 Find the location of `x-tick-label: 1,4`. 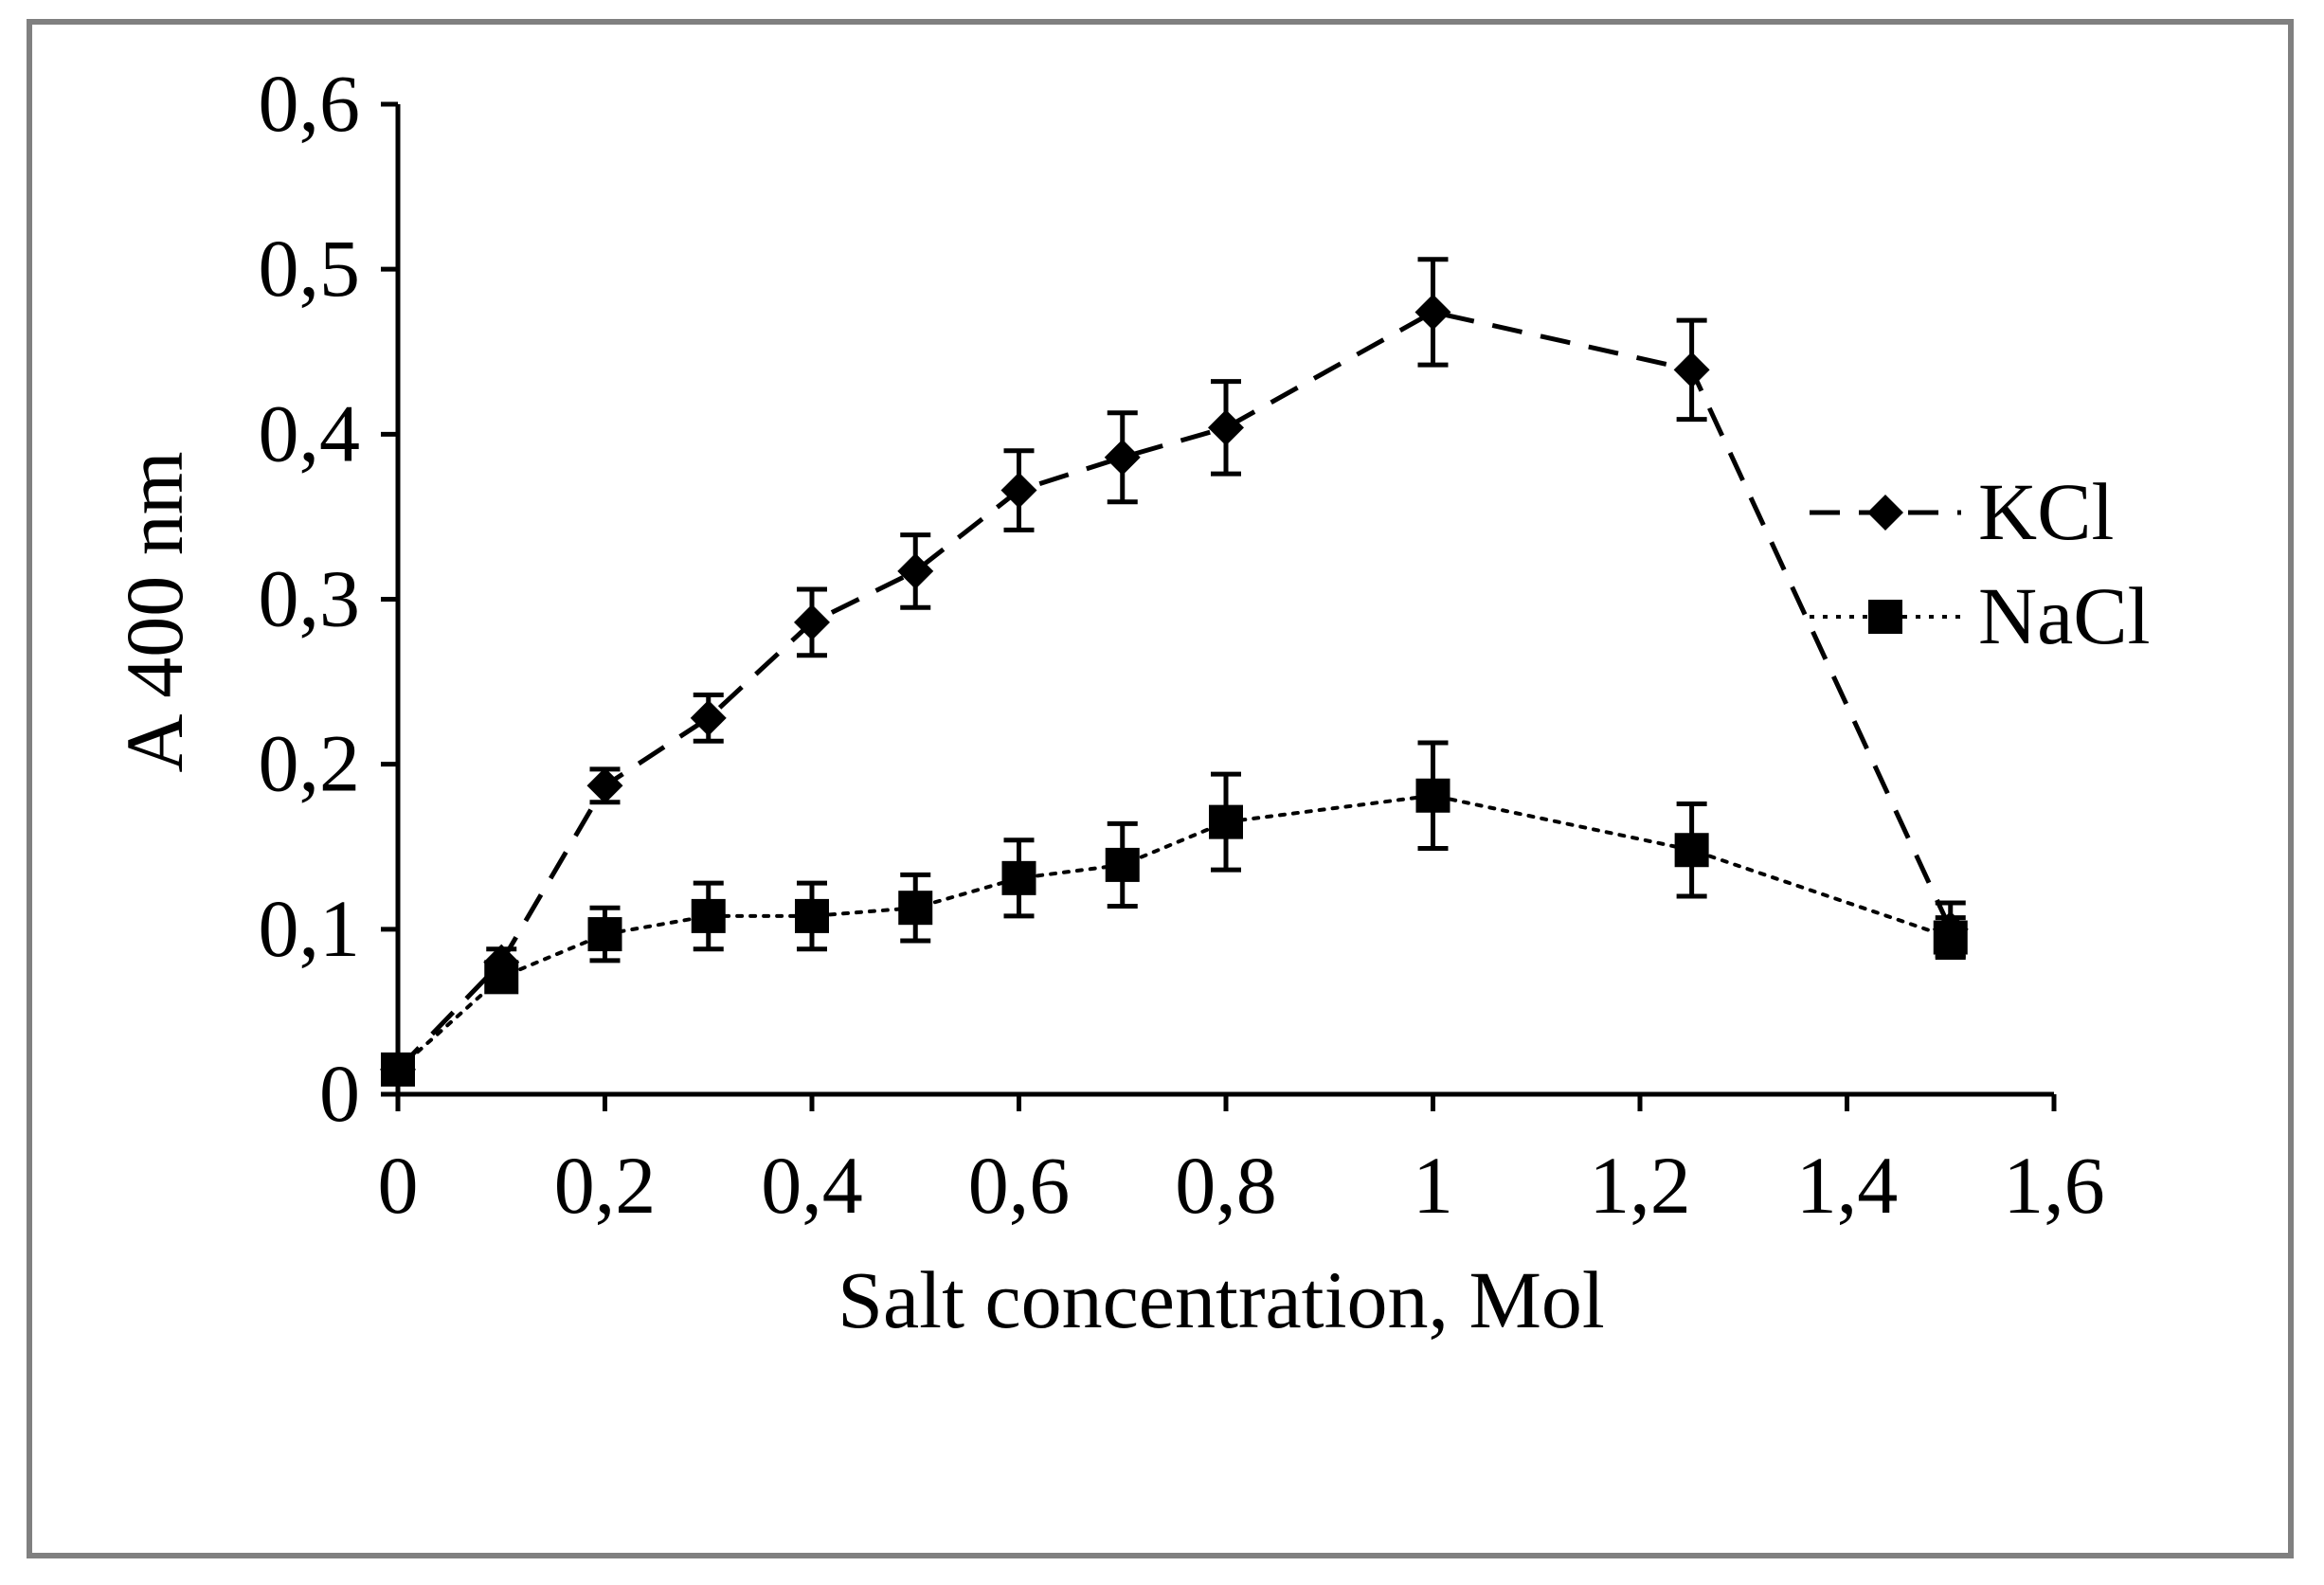

x-tick-label: 1,4 is located at coordinates (1847, 1185).